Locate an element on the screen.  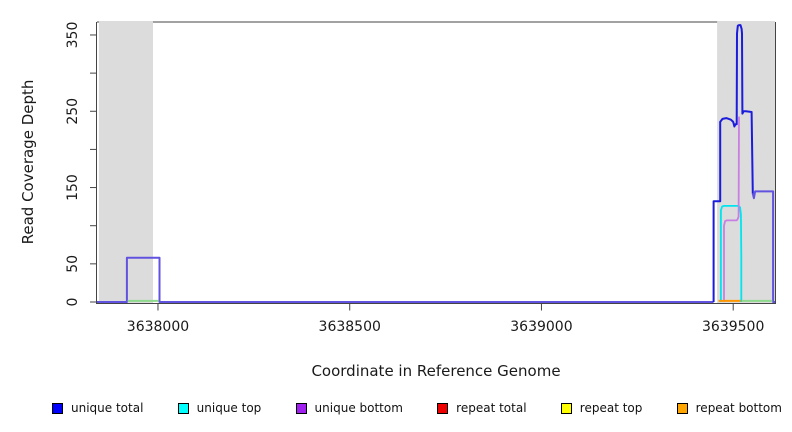
legend-item: repeat total is located at coordinates (482, 408).